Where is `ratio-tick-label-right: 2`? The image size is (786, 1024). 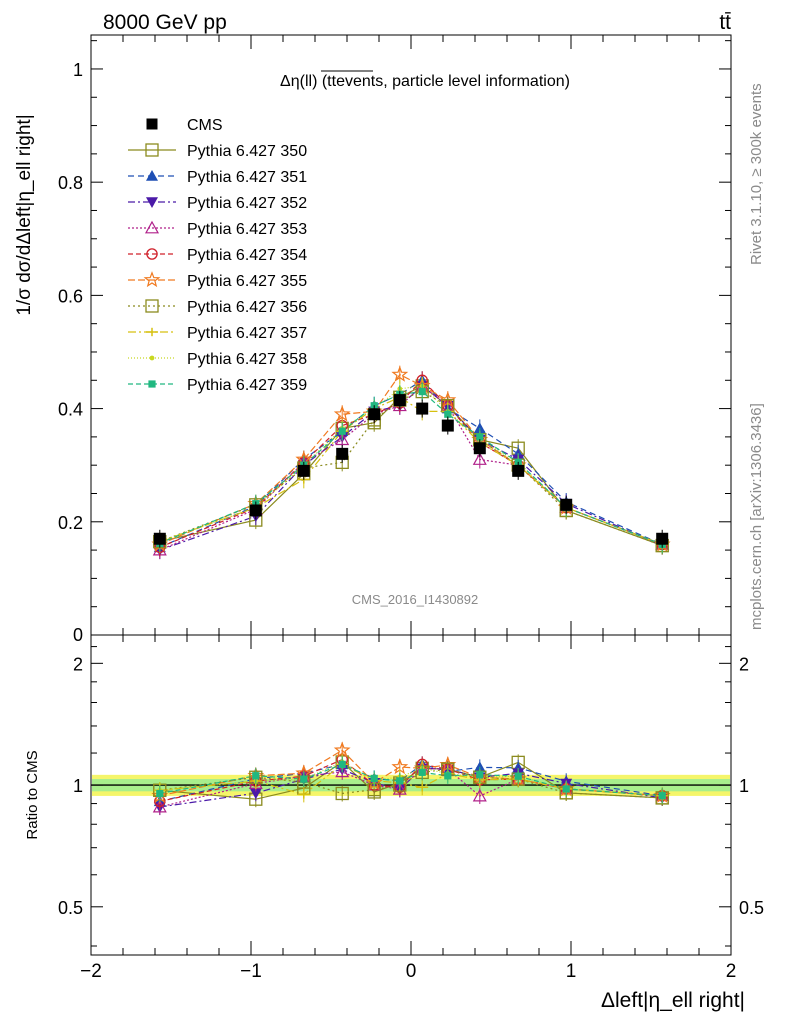 ratio-tick-label-right: 2 is located at coordinates (744, 664).